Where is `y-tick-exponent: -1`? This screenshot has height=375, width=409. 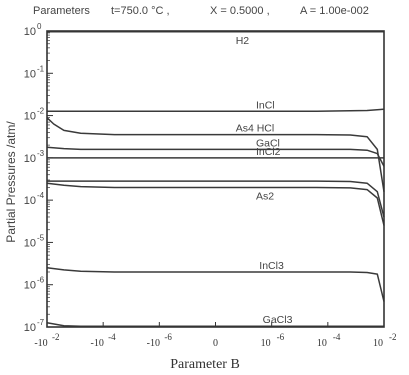 y-tick-exponent: -1 is located at coordinates (41, 68).